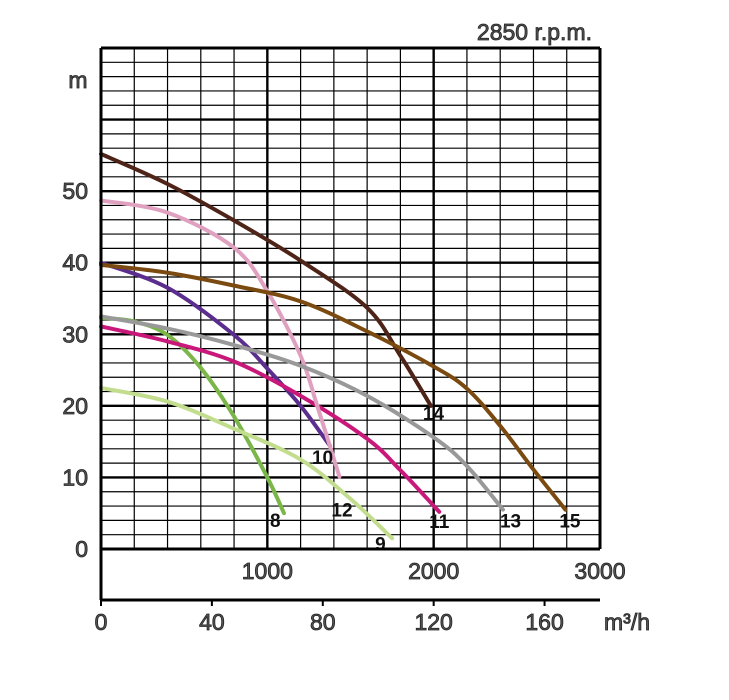 The height and width of the screenshot is (700, 729). Describe the element at coordinates (101, 622) in the screenshot. I see `x-tick-label: 0` at that location.